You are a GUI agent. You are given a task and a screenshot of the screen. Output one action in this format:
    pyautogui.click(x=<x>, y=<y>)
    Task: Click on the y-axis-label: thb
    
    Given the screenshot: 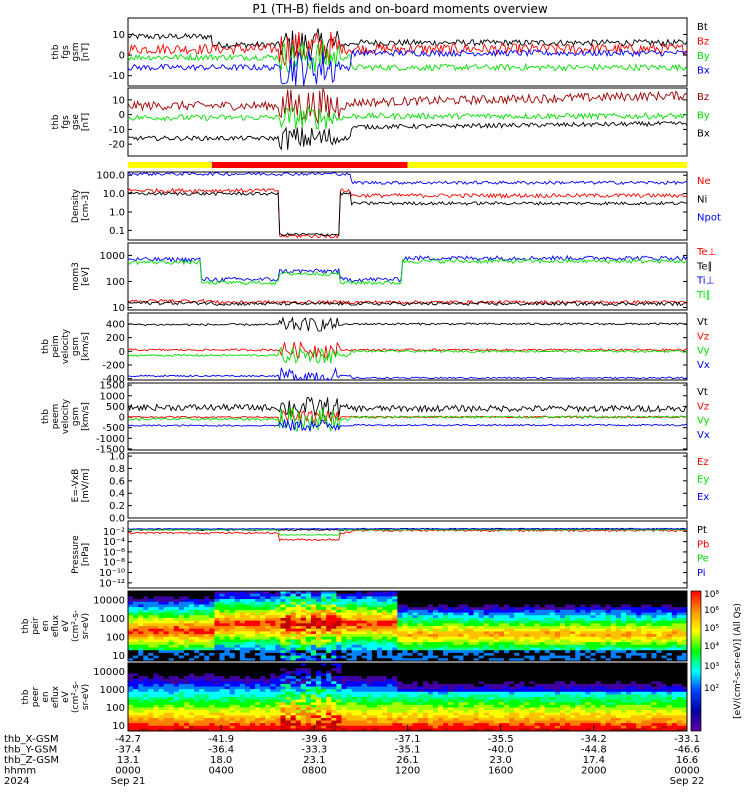 What is the action you would take?
    pyautogui.click(x=46, y=416)
    